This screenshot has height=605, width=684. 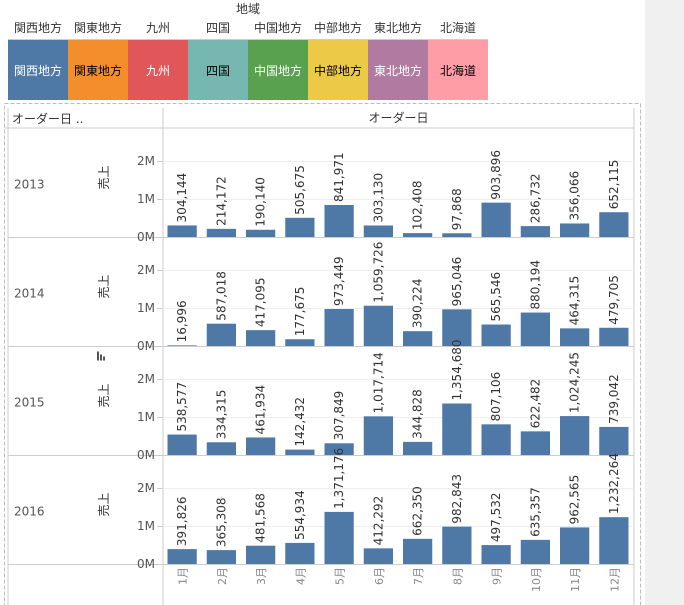 What do you see at coordinates (277, 28) in the screenshot?
I see `legend-label: 中国地方` at bounding box center [277, 28].